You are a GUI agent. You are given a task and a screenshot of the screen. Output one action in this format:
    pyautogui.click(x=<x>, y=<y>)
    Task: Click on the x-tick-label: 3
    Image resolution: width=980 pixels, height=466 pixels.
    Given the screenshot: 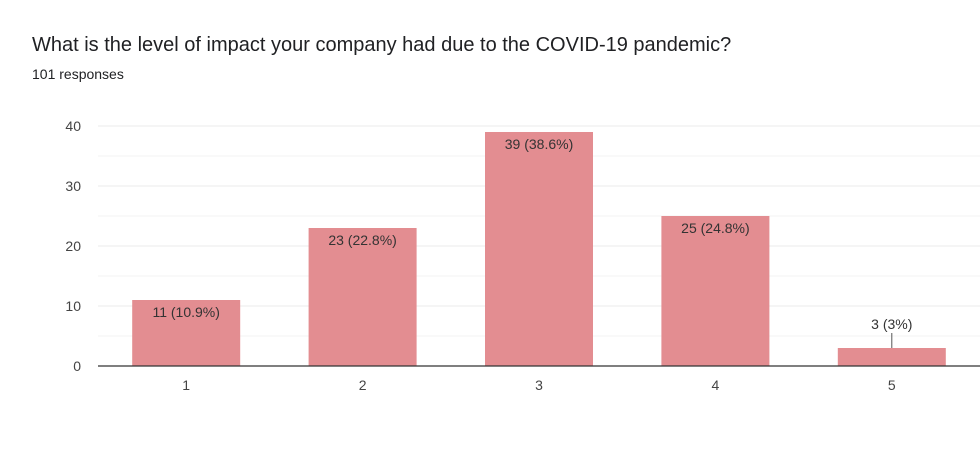 What is the action you would take?
    pyautogui.click(x=539, y=385)
    